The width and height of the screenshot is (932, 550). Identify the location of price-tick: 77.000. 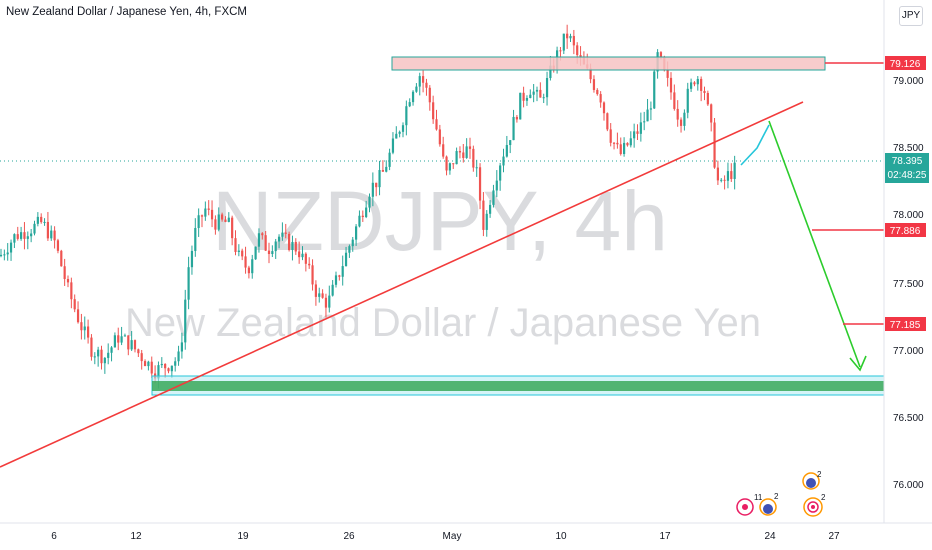
(908, 351).